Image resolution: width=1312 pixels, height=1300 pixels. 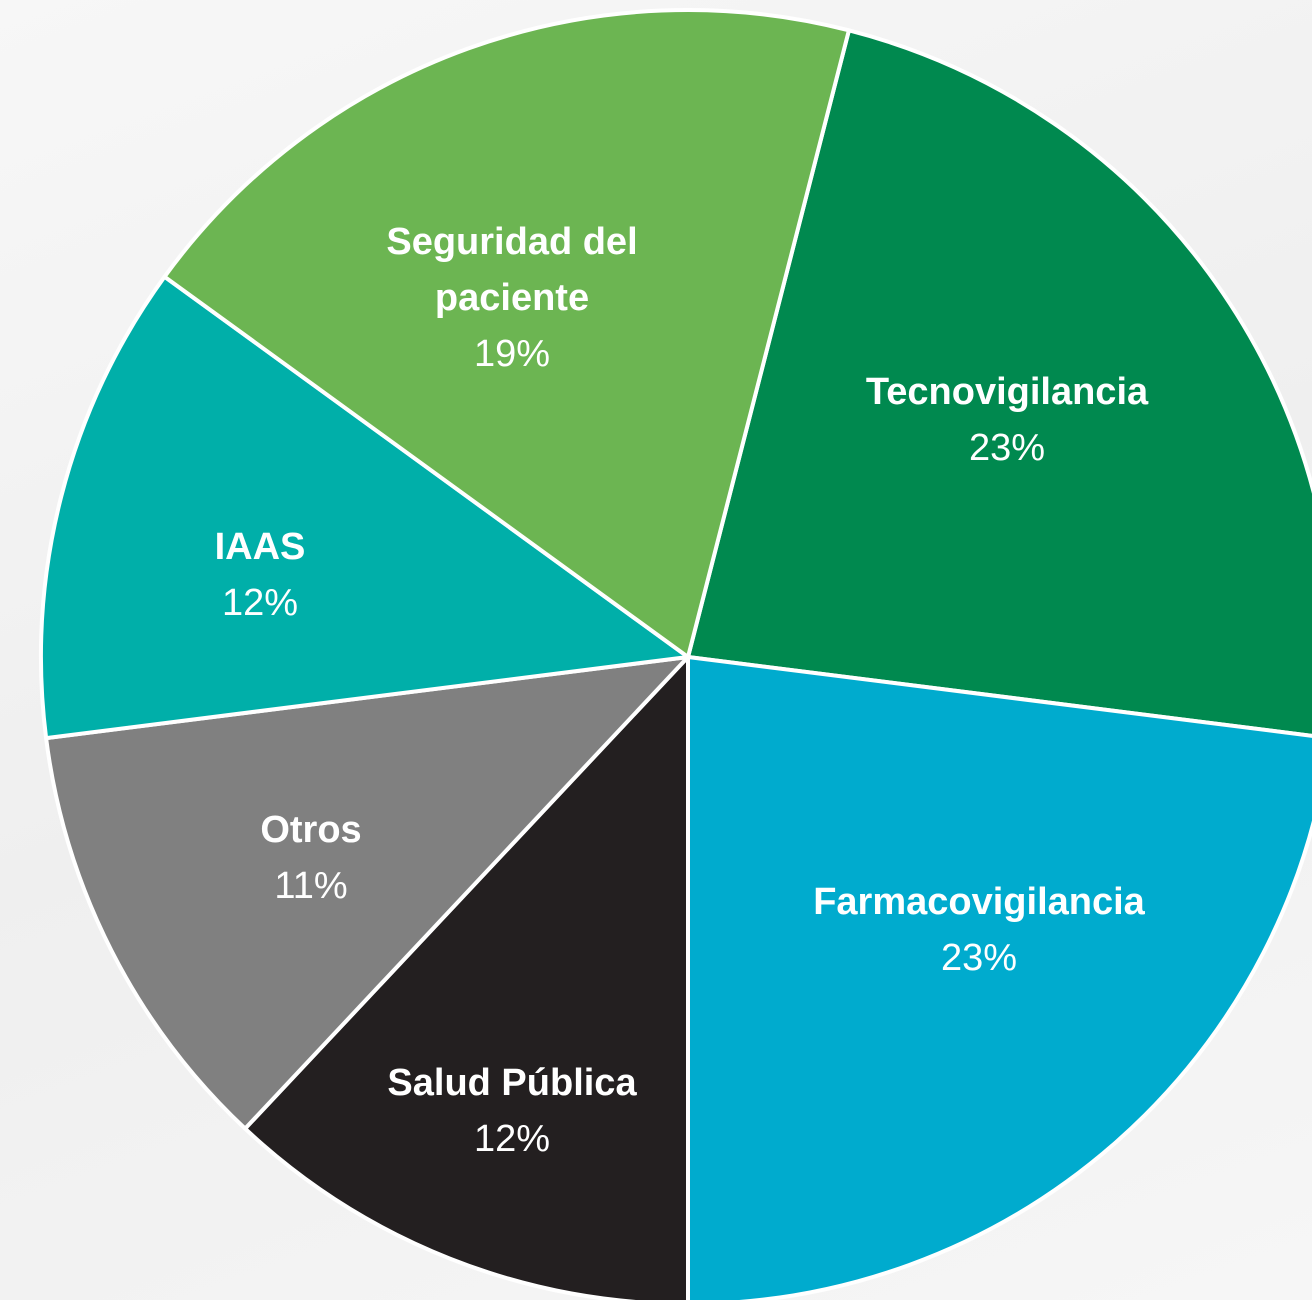 What do you see at coordinates (311, 830) in the screenshot?
I see `category-label: Otros` at bounding box center [311, 830].